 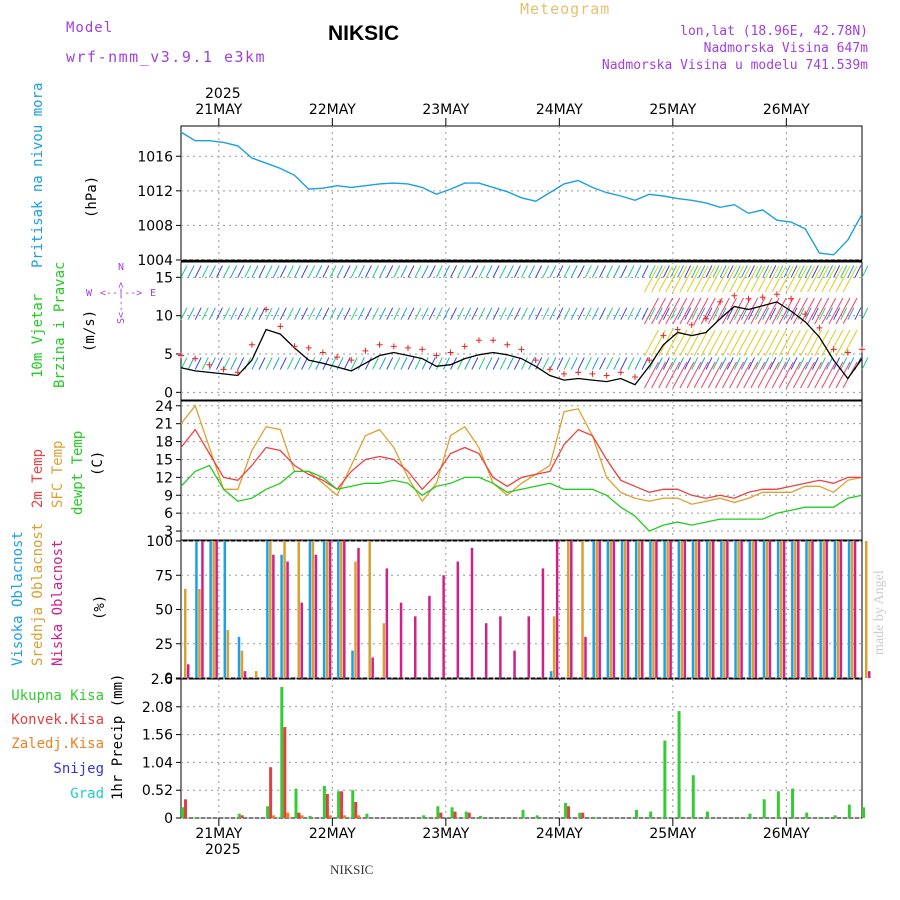 What do you see at coordinates (785, 48) in the screenshot?
I see `altitude-label: Nadmorska Visina 647m` at bounding box center [785, 48].